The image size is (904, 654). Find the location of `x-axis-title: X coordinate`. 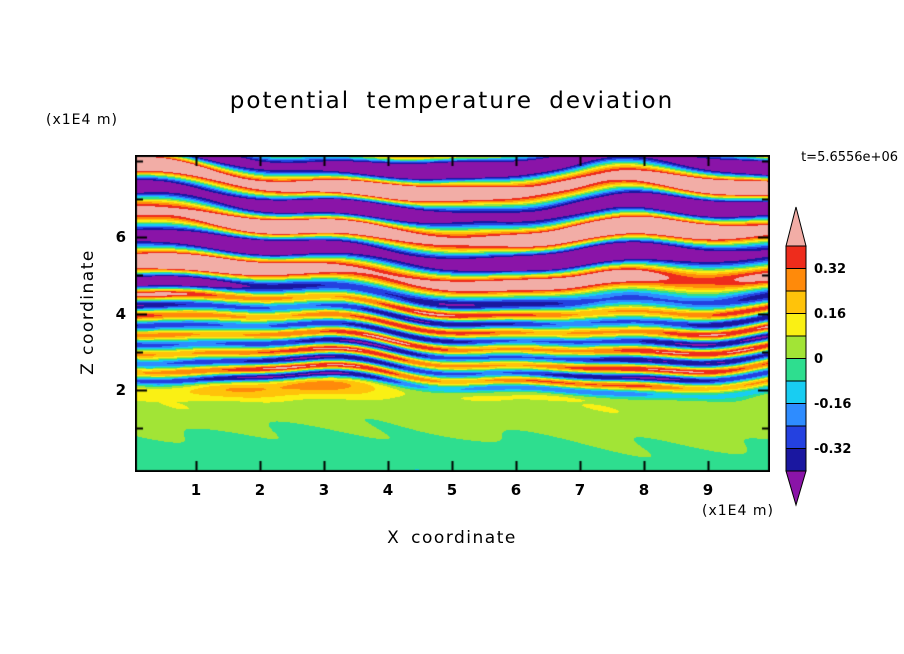

x-axis-title: X coordinate is located at coordinates (452, 538).